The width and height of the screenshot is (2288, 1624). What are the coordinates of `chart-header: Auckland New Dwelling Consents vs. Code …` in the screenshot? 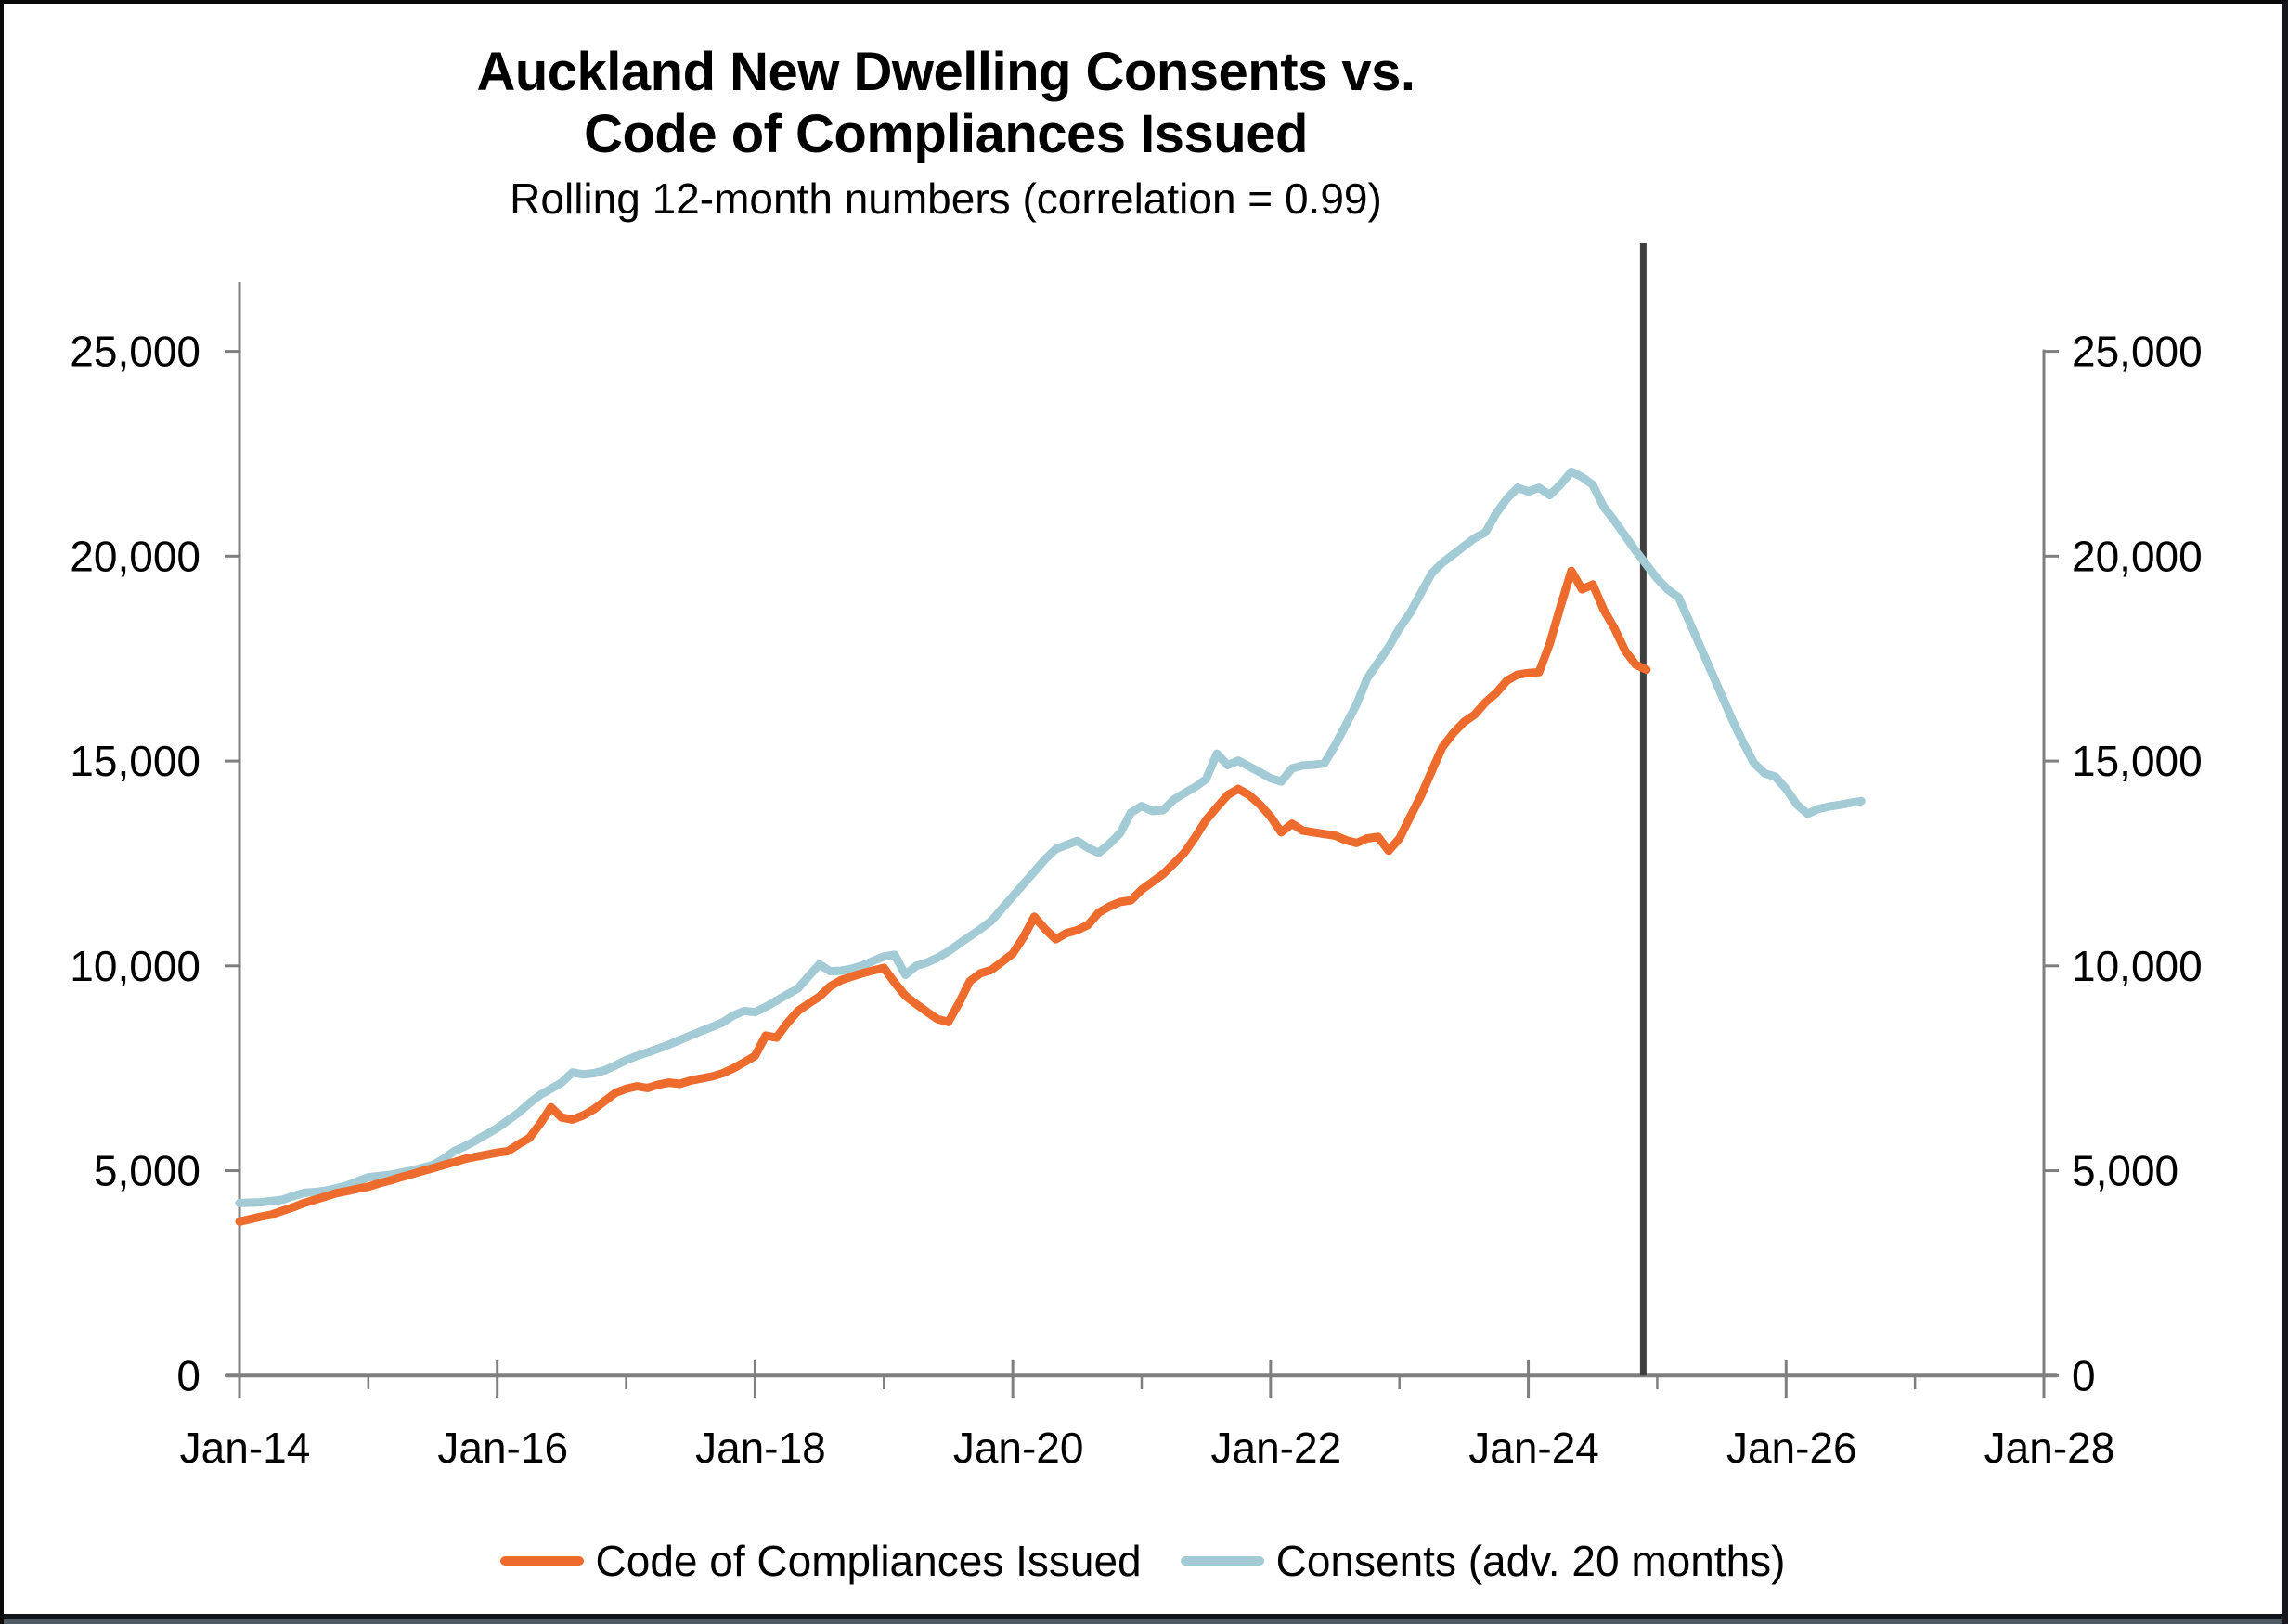 It's located at (946, 133).